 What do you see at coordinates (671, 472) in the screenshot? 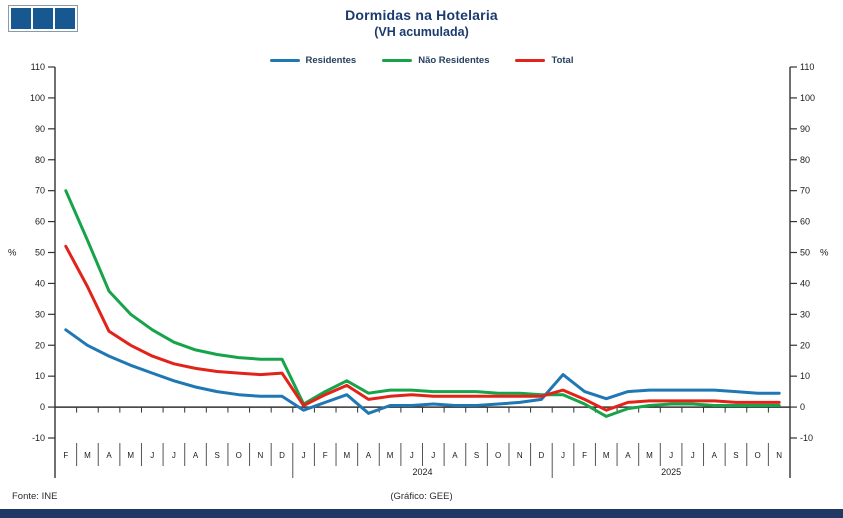
I see `svg-text: 2025` at bounding box center [671, 472].